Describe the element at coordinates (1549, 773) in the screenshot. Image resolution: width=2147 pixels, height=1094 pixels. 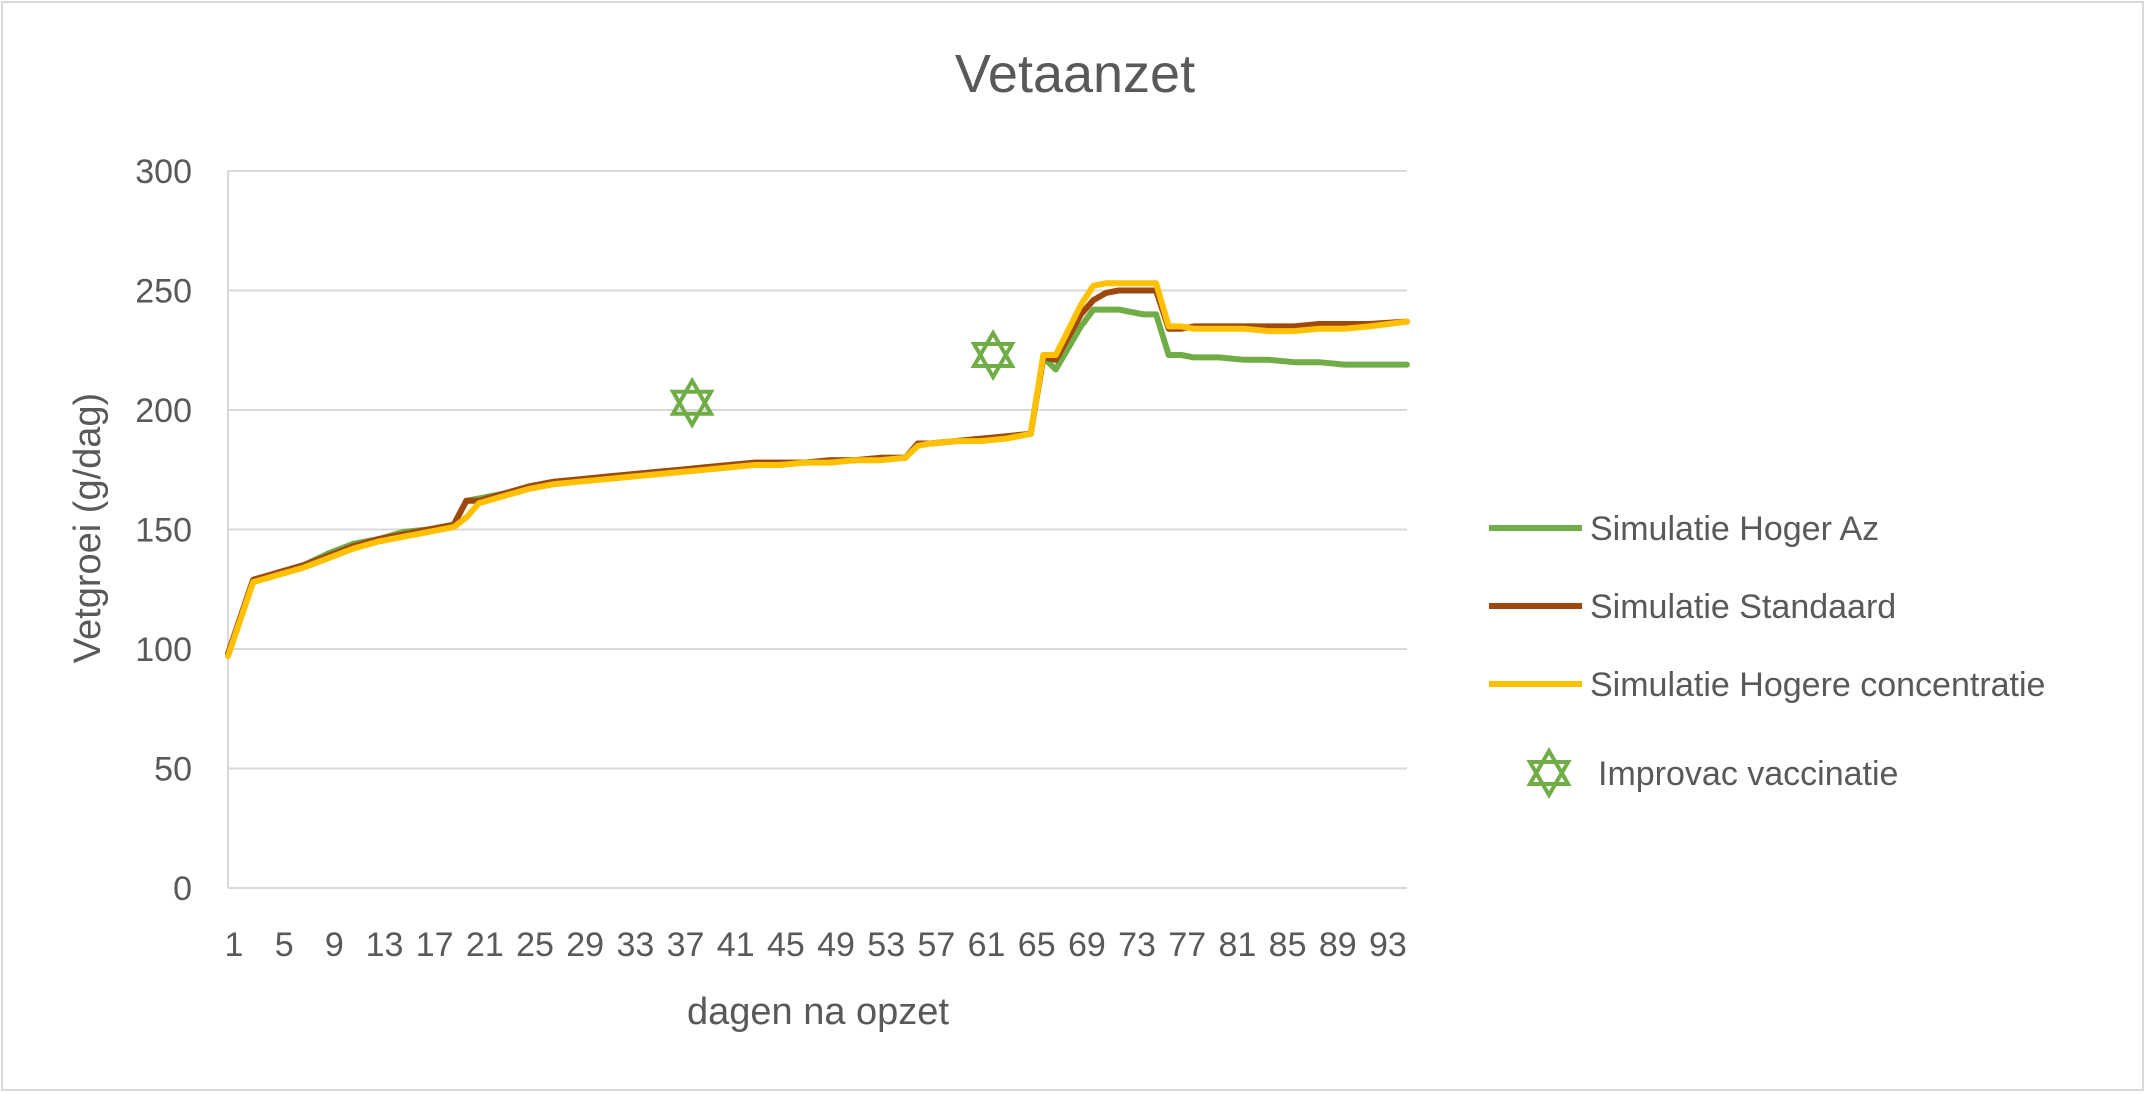
I see `legend-marker-swatch` at that location.